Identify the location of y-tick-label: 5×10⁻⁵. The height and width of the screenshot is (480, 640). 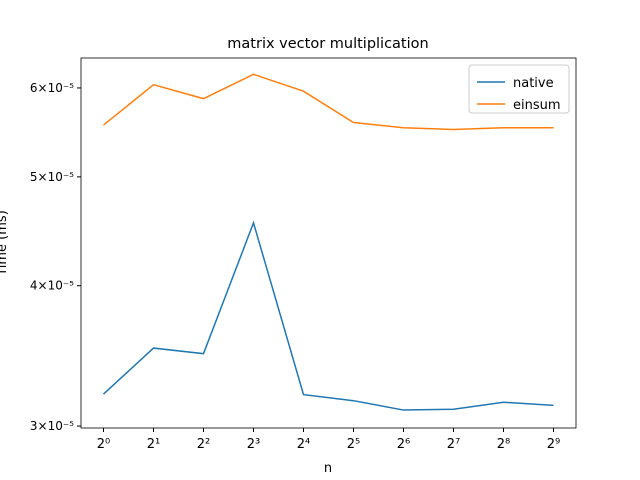
(52, 177).